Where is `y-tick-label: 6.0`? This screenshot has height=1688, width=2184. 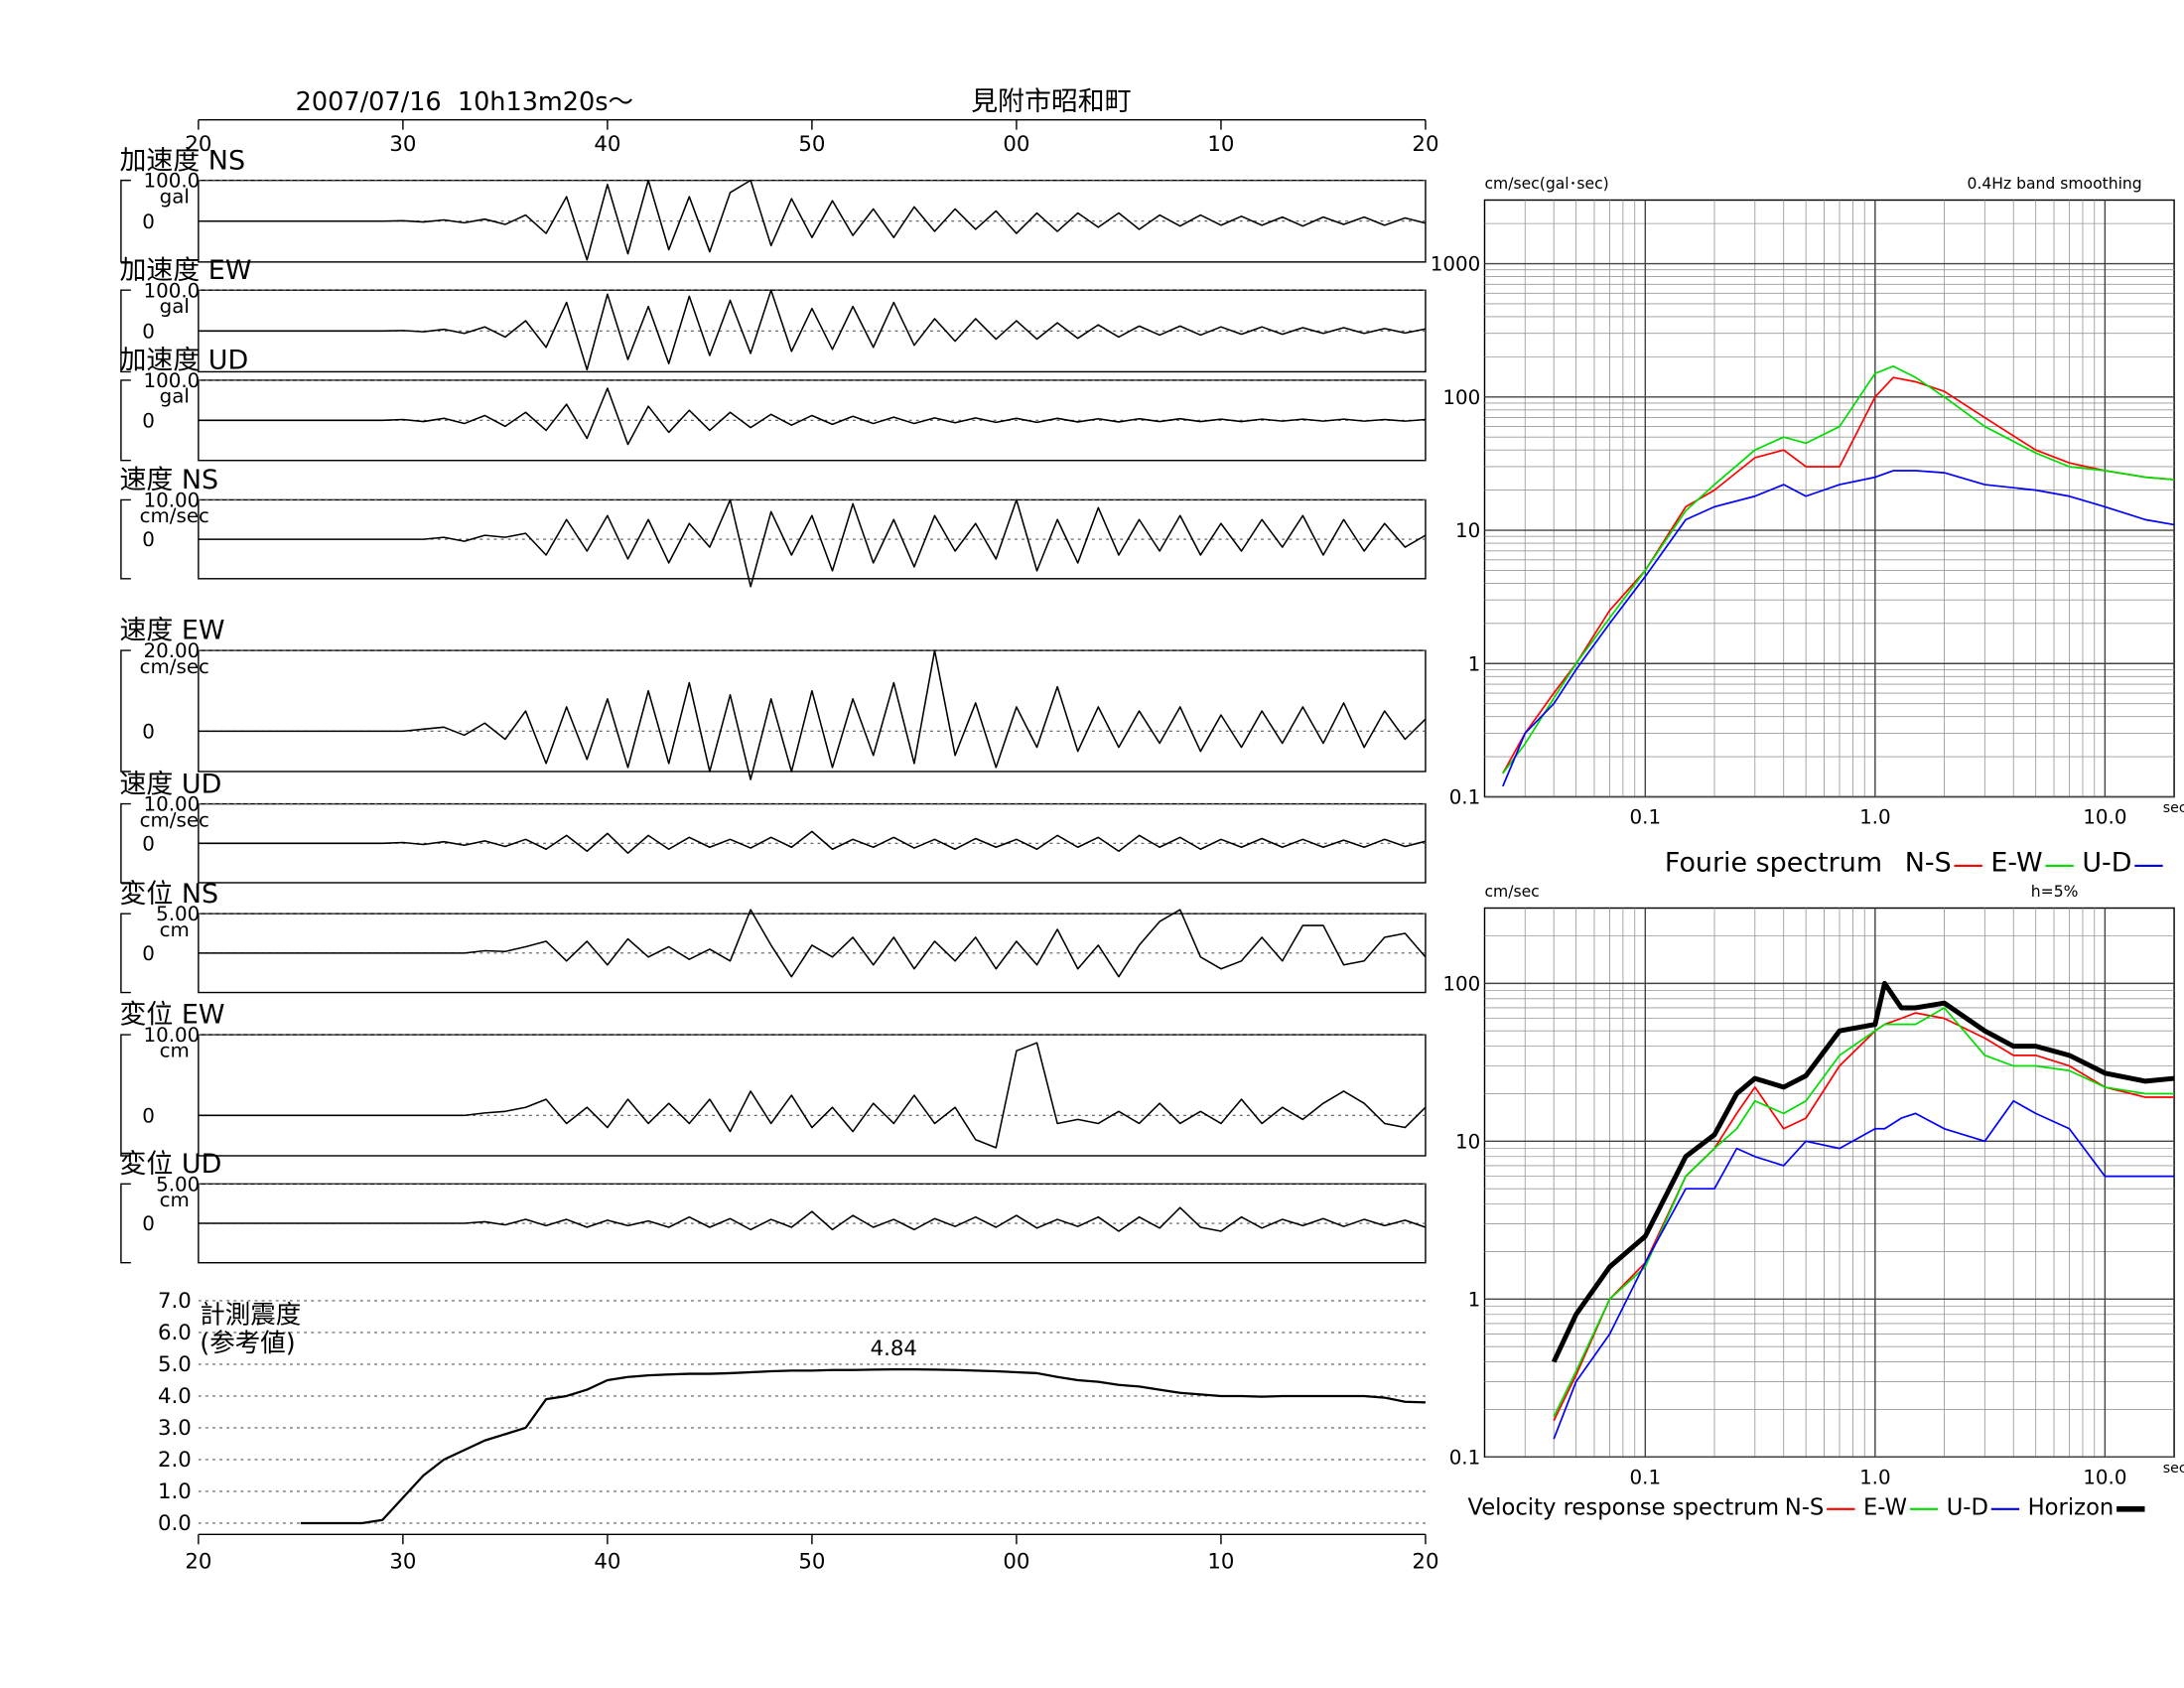 y-tick-label: 6.0 is located at coordinates (175, 1333).